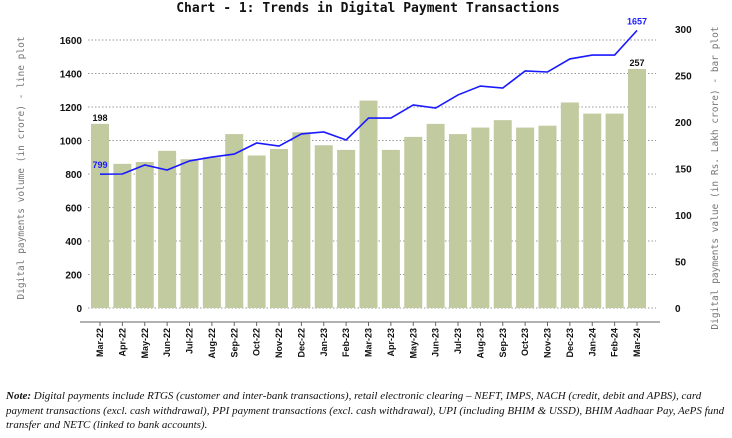 The image size is (732, 438). I want to click on x-tick-label: Aug-22, so click(212, 343).